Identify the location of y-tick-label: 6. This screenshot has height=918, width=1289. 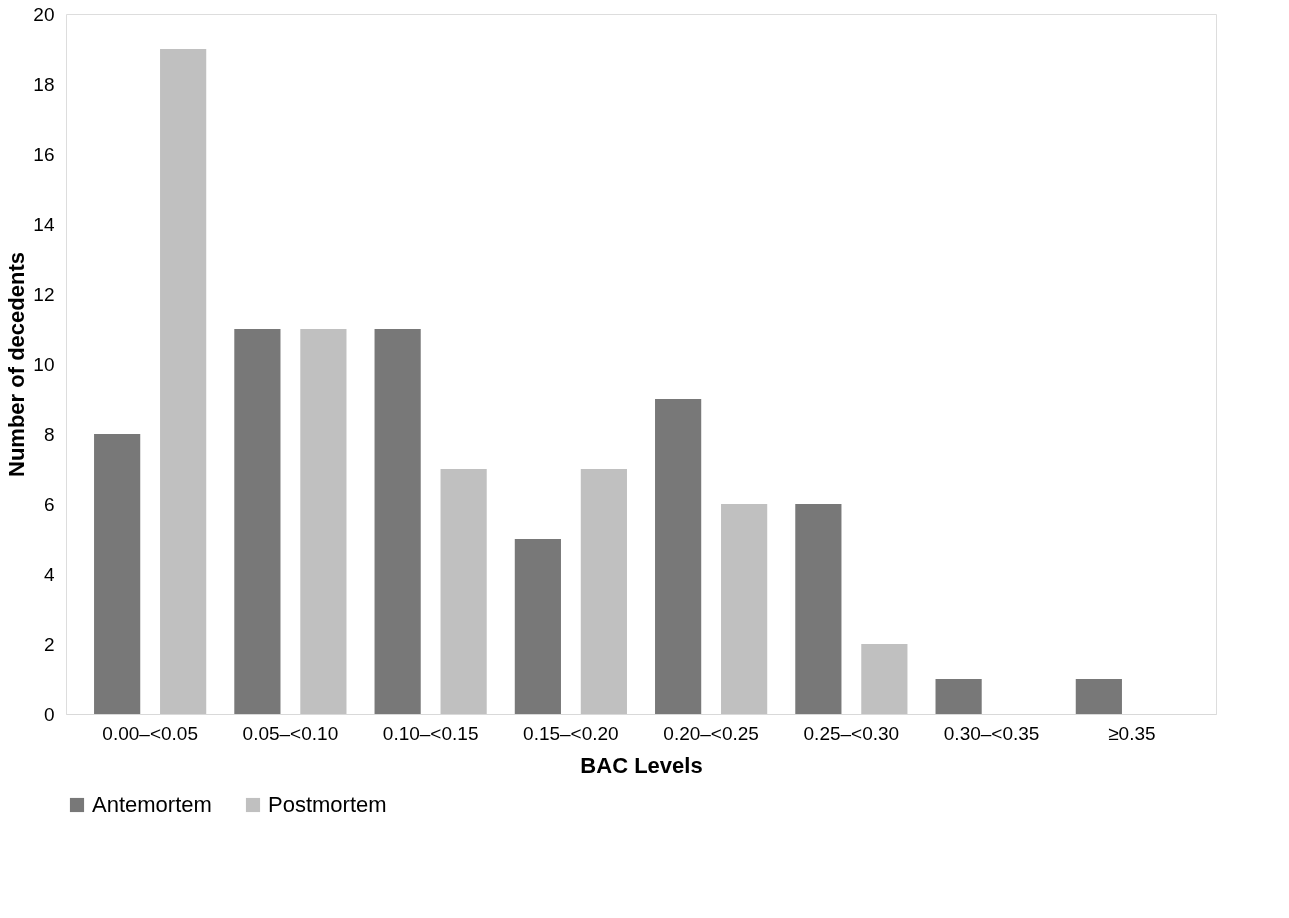
(49, 504).